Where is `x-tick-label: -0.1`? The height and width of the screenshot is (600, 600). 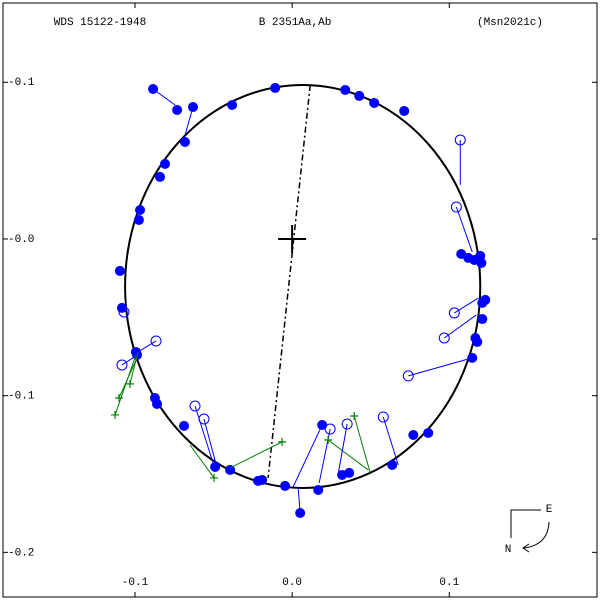
x-tick-label: -0.1 is located at coordinates (135, 583).